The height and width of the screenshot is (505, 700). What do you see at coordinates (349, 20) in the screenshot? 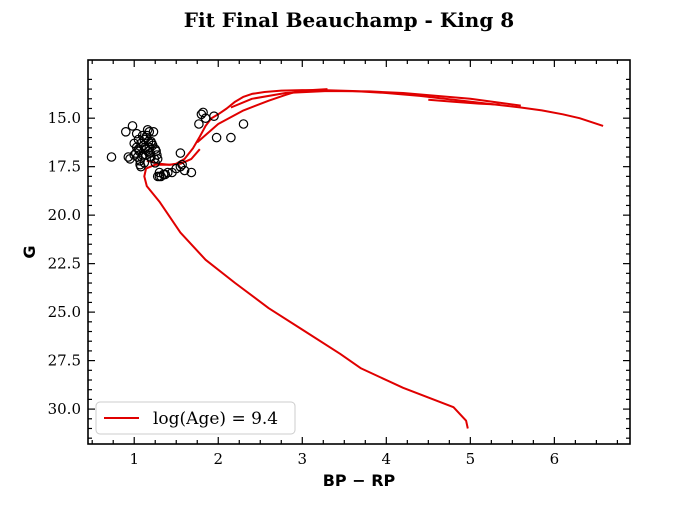
I see `chart-title: Fit Final Beauchamp - King 8` at bounding box center [349, 20].